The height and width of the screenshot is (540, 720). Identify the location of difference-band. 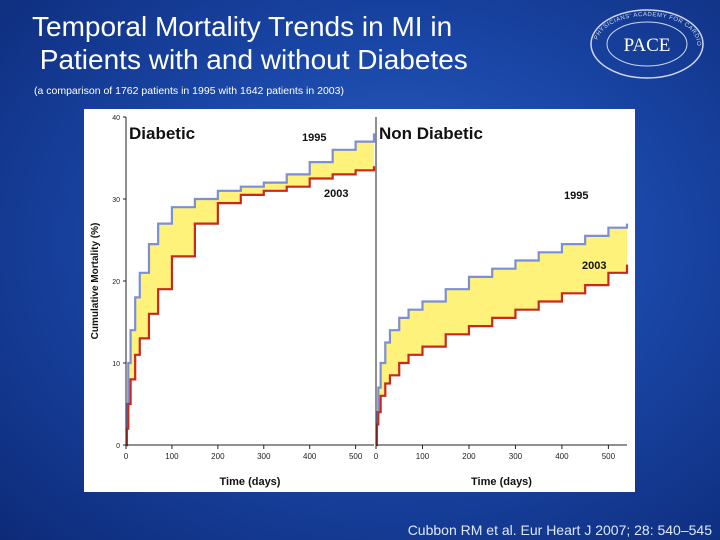
(501, 334).